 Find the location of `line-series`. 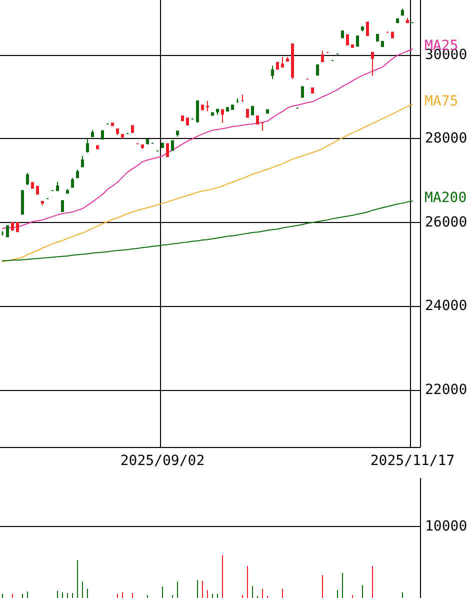

line-series is located at coordinates (207, 231).